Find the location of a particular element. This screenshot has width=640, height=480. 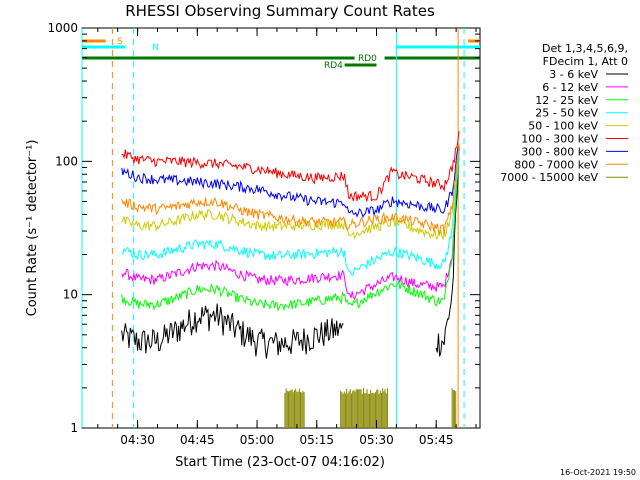

timestamp: 16-Oct-2021 19:50 is located at coordinates (598, 472).